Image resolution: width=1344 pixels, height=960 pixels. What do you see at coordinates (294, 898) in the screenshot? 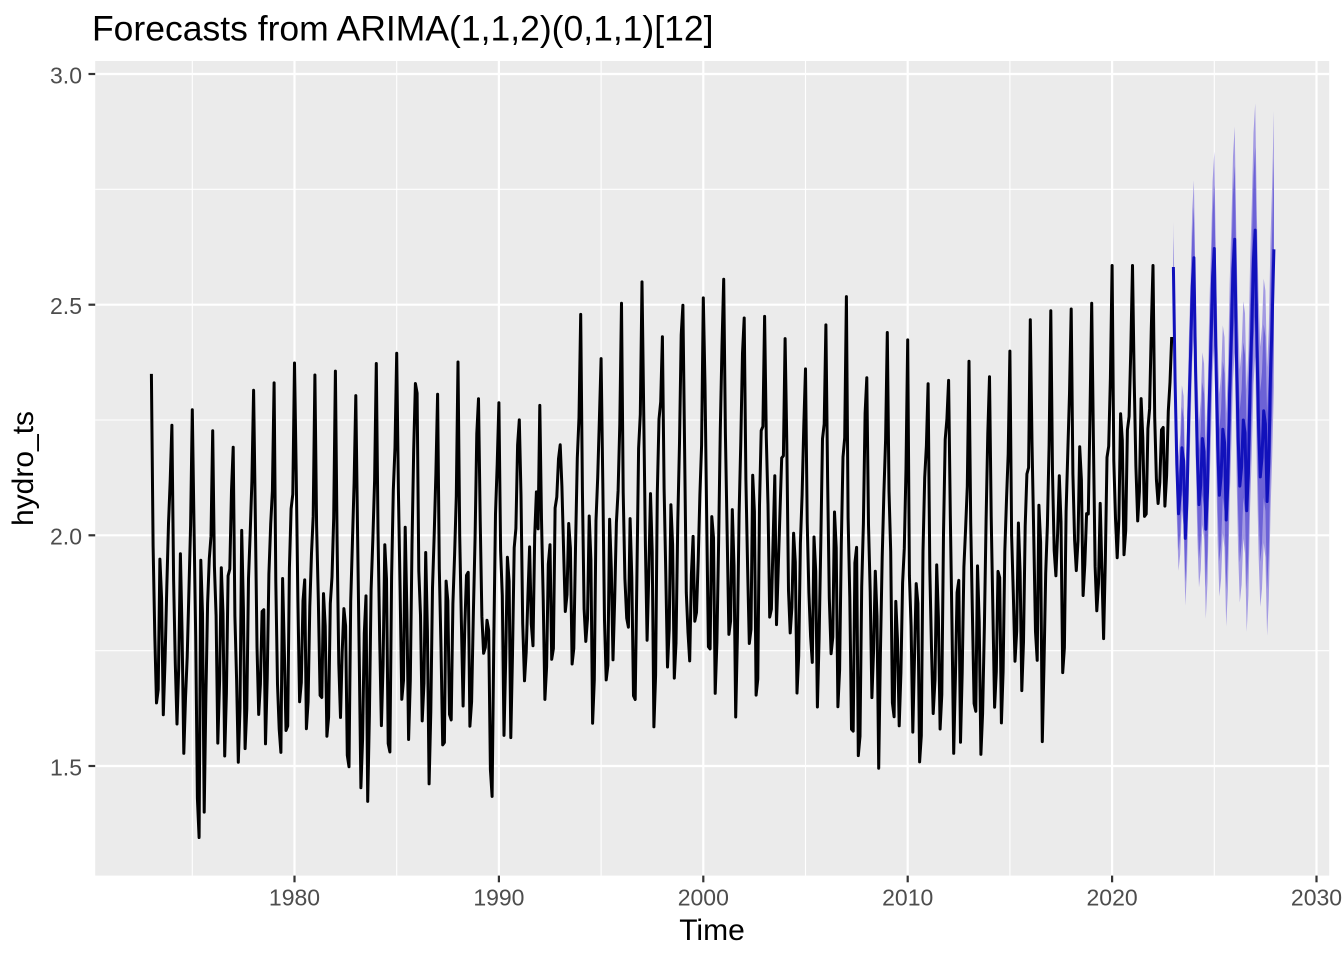
I see `svg-text: 1980` at bounding box center [294, 898].